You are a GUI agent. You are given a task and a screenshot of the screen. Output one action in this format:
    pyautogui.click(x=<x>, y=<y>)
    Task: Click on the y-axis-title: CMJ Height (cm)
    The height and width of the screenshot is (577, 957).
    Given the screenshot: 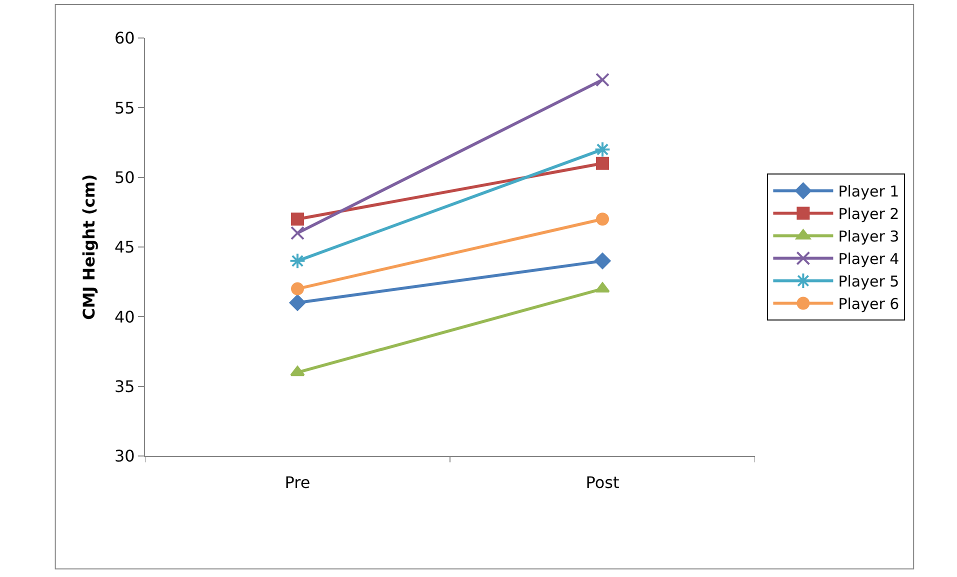 What is the action you would take?
    pyautogui.click(x=88, y=247)
    